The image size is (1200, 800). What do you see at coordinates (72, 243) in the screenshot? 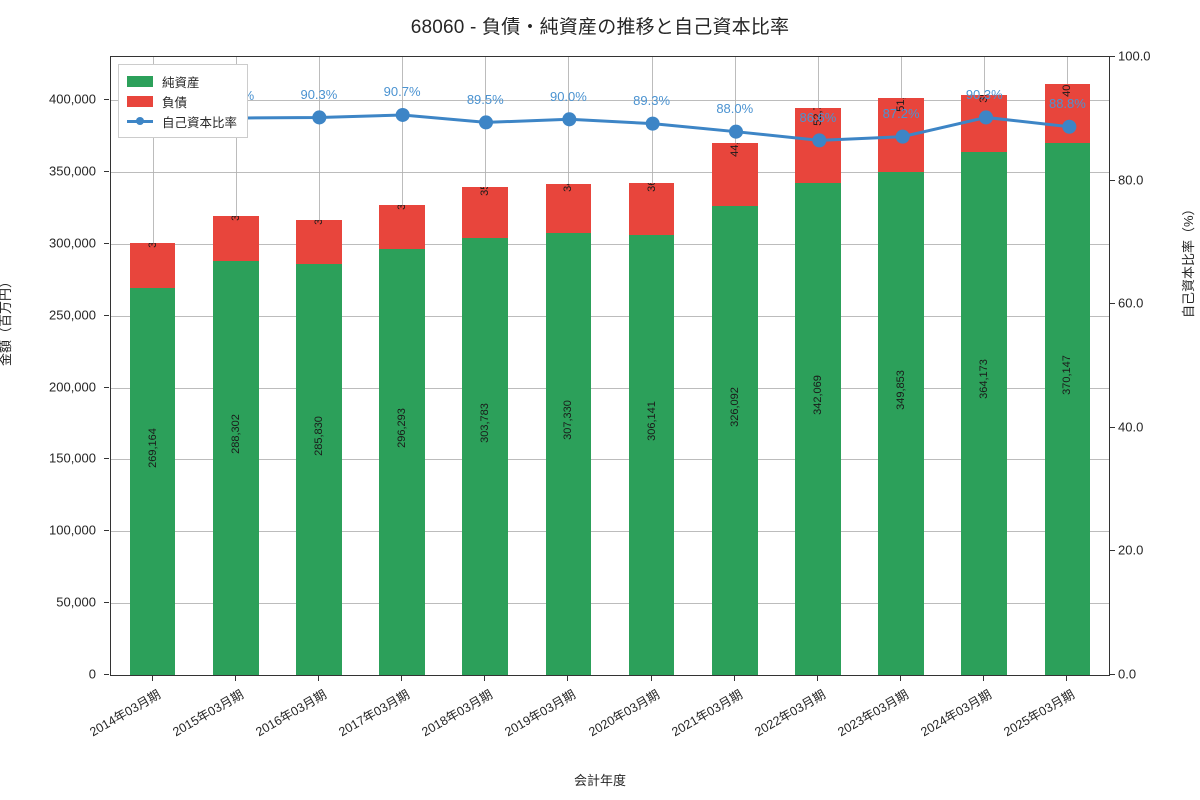
I see `y-axis-tick-label: 300,000` at bounding box center [72, 243].